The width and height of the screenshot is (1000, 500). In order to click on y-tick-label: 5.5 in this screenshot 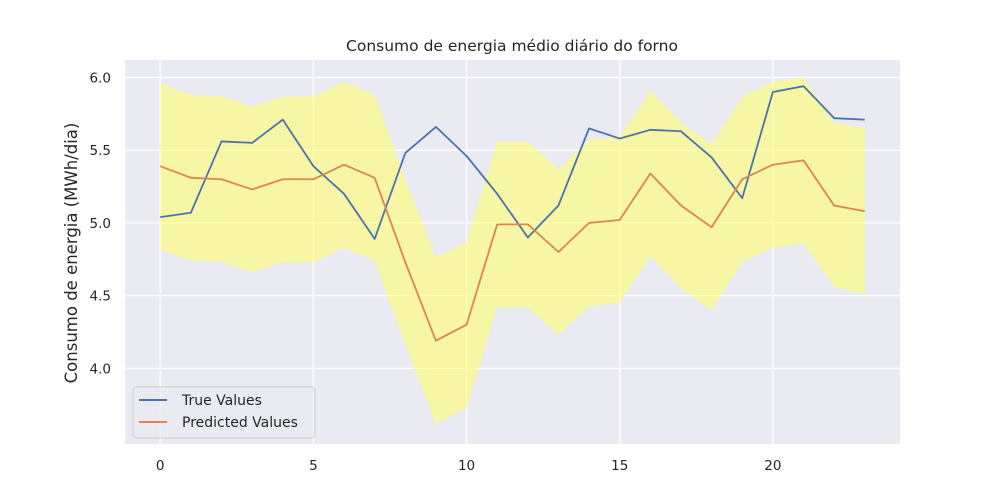, I will do `click(100, 151)`.